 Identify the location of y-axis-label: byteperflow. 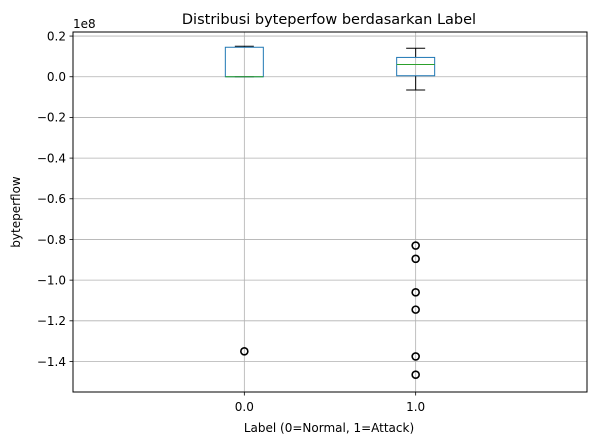
(16, 212).